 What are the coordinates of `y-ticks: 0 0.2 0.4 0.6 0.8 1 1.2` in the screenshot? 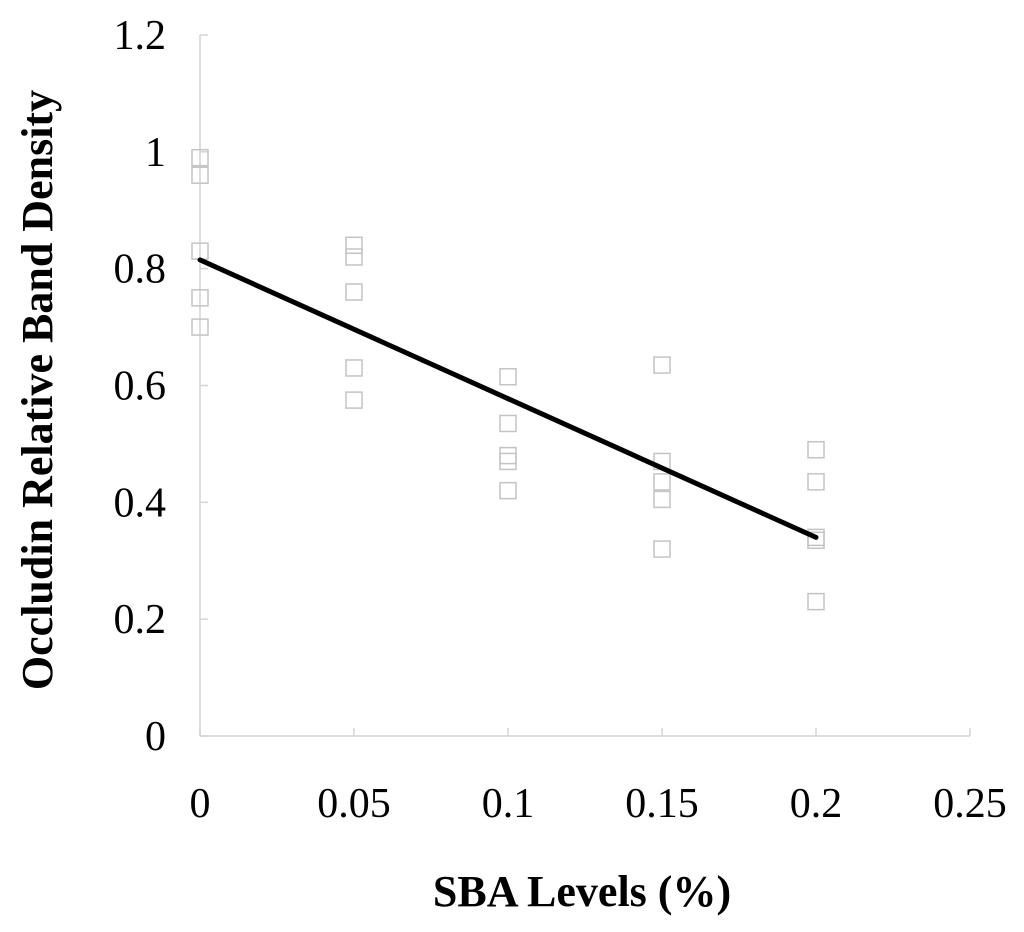 It's located at (161, 386).